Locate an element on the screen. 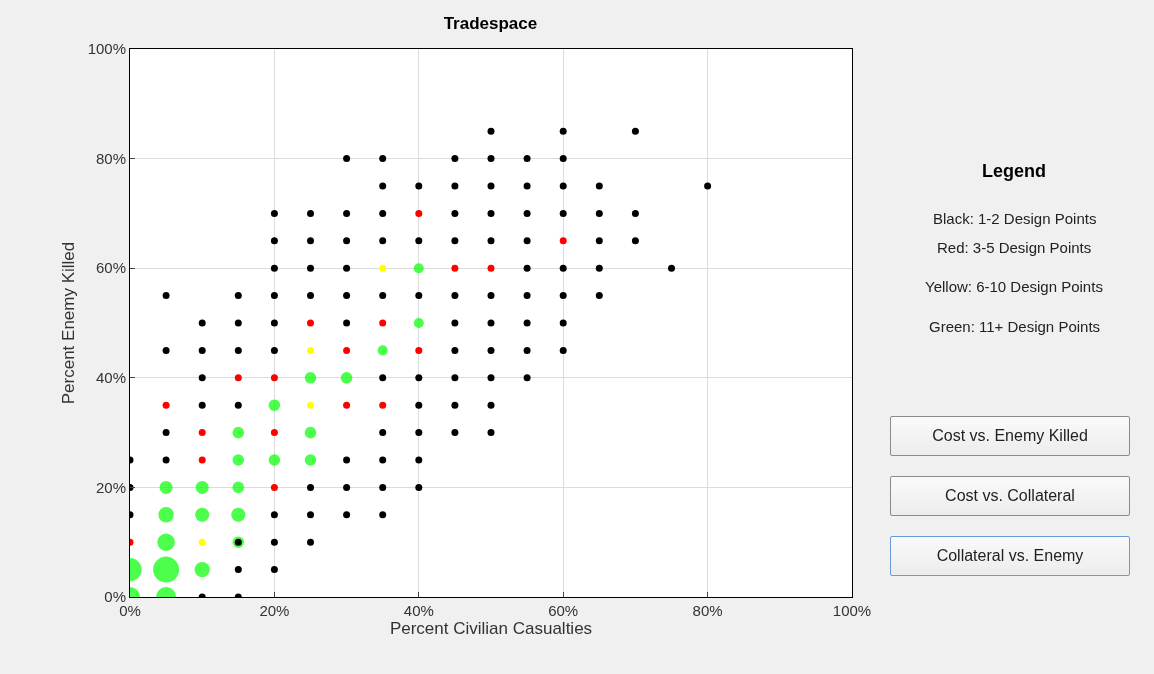  y-tick-label: 80% is located at coordinates (110, 158).